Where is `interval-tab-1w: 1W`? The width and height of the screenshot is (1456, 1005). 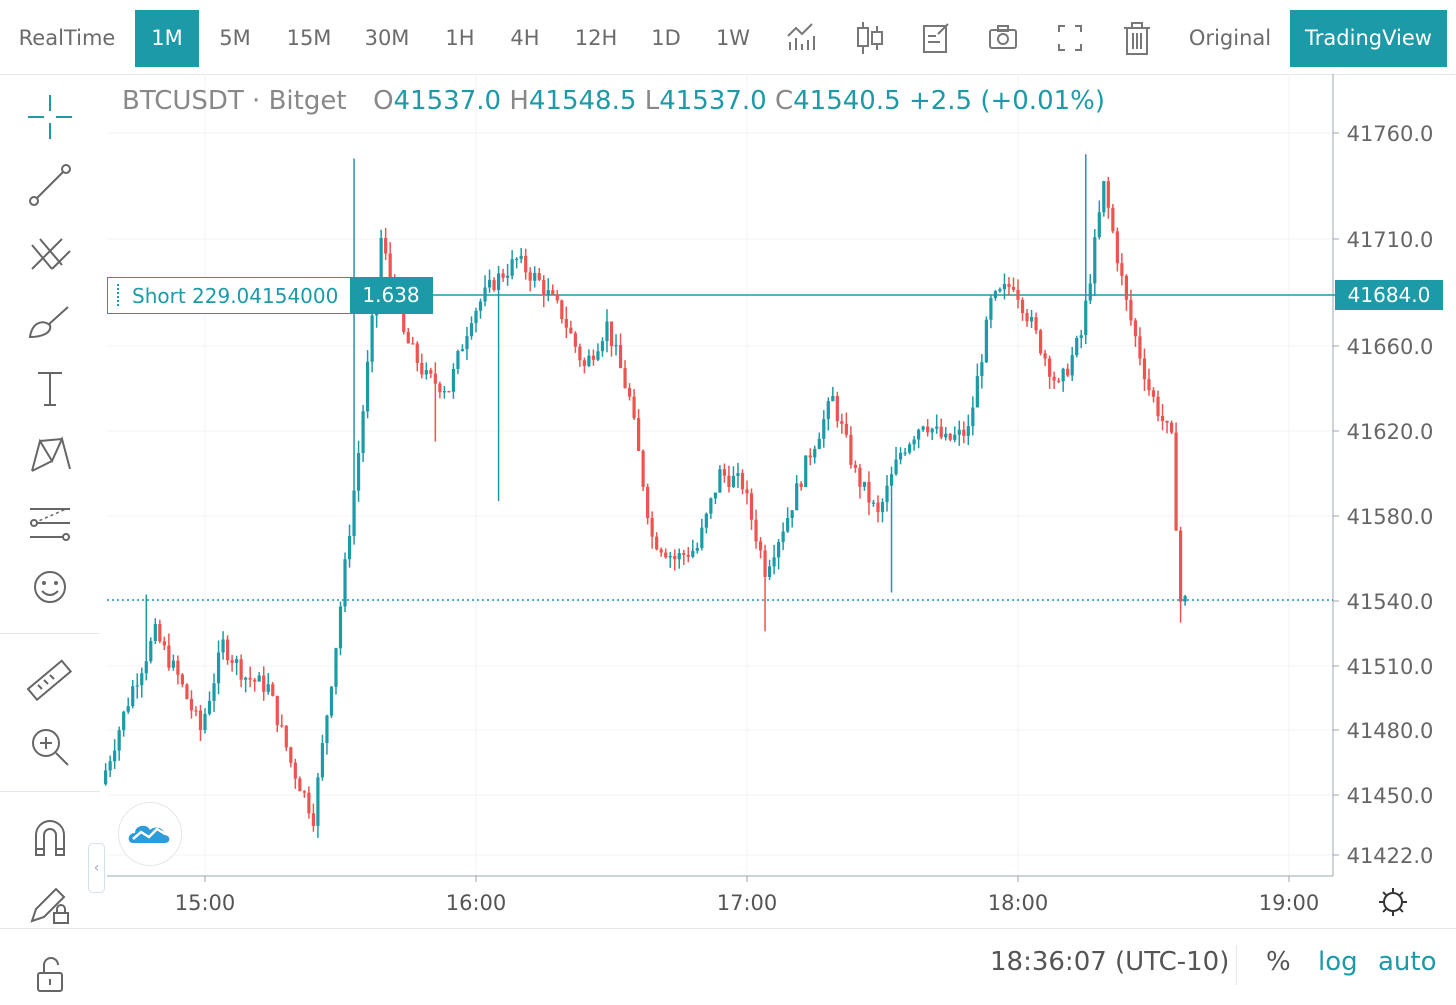 interval-tab-1w: 1W is located at coordinates (733, 38).